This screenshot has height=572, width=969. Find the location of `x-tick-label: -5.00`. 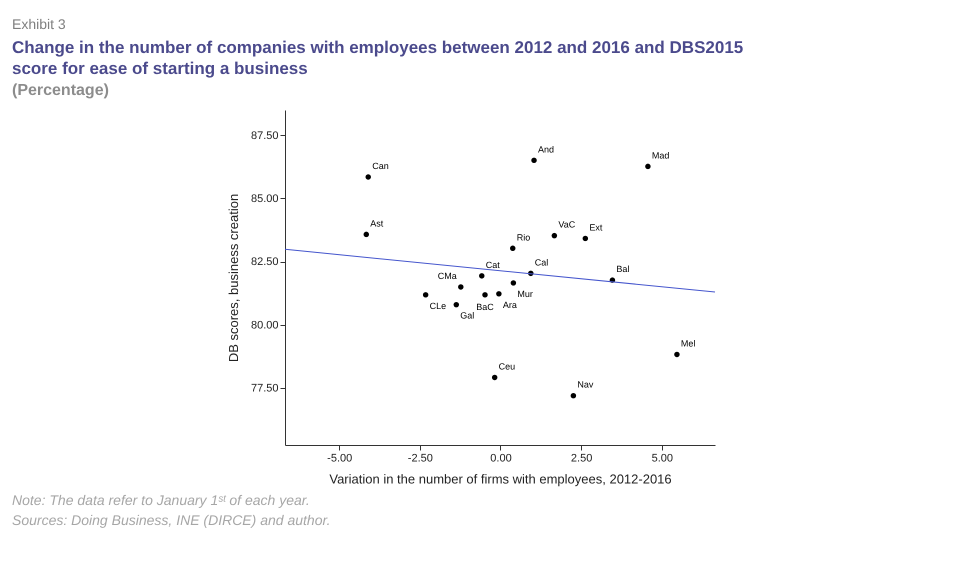

x-tick-label: -5.00 is located at coordinates (339, 458).